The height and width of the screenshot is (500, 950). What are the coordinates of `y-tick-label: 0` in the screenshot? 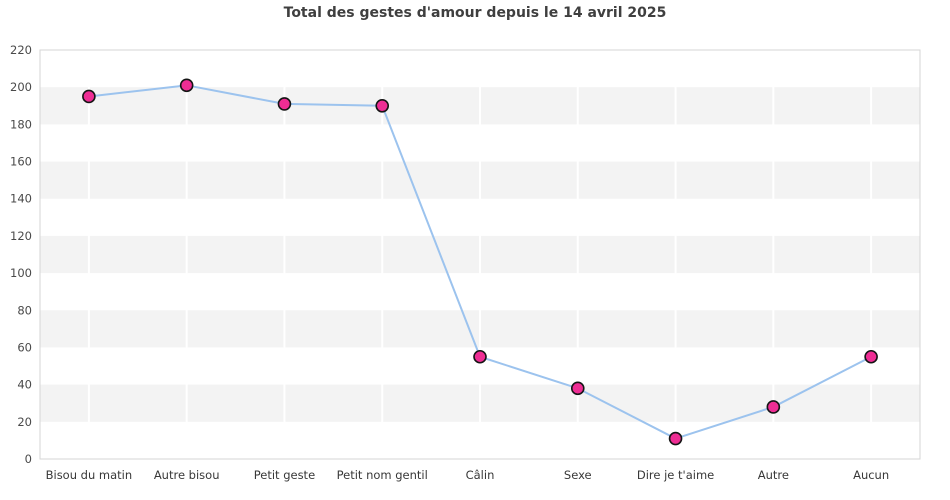 It's located at (28, 459).